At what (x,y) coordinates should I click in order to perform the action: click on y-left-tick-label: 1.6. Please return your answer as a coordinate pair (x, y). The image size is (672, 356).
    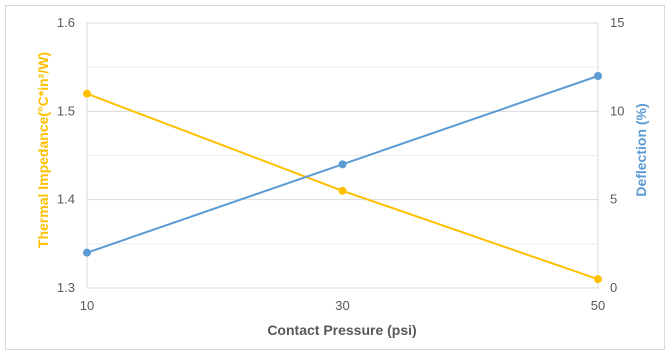
    Looking at the image, I should click on (66, 22).